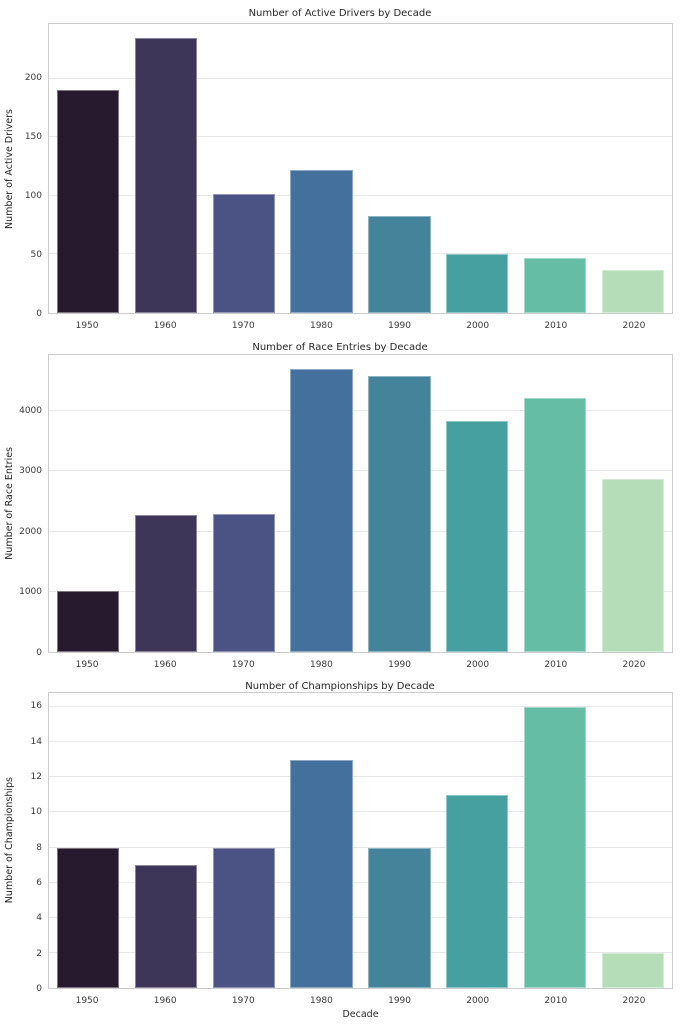 This screenshot has width=680, height=1024. What do you see at coordinates (30, 531) in the screenshot?
I see `y-tick-label: 2000` at bounding box center [30, 531].